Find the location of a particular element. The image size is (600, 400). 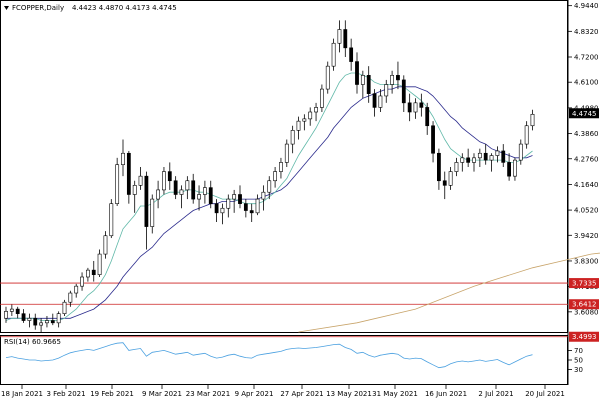

y-tick-label: 4.9440 is located at coordinates (586, 6).